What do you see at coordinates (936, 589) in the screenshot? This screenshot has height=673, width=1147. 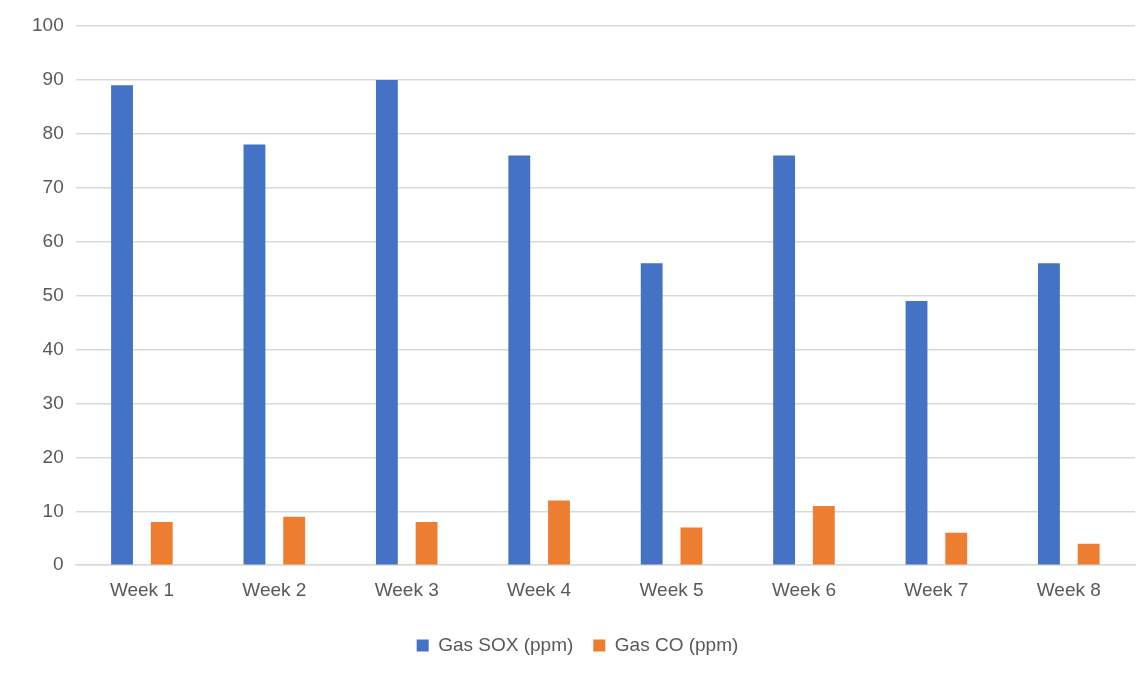 I see `x-tick-label: Week 7` at bounding box center [936, 589].